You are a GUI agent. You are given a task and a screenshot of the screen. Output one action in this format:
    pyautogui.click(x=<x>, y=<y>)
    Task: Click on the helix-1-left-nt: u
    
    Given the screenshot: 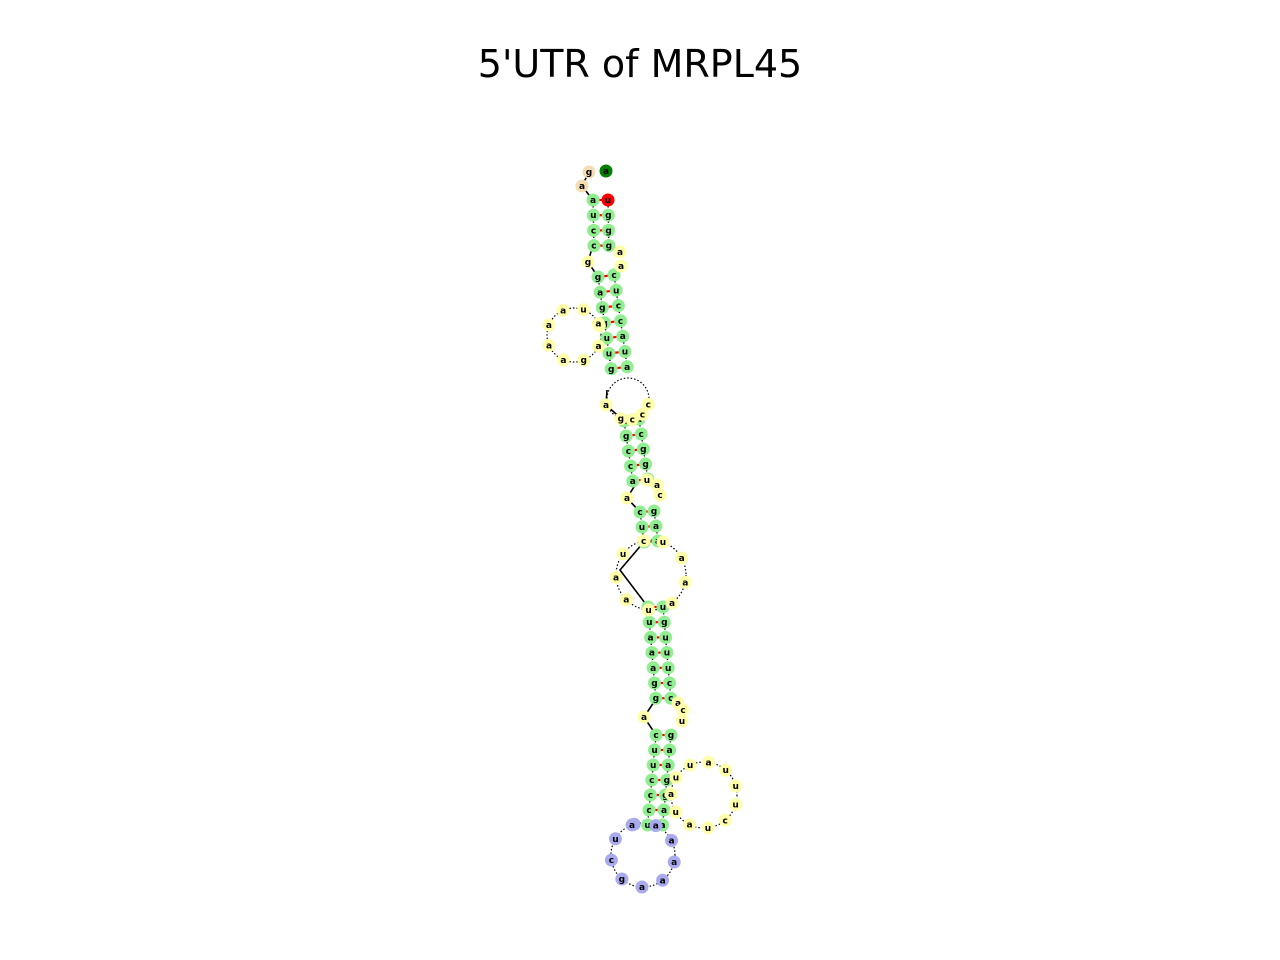 What is the action you would take?
    pyautogui.click(x=593, y=215)
    